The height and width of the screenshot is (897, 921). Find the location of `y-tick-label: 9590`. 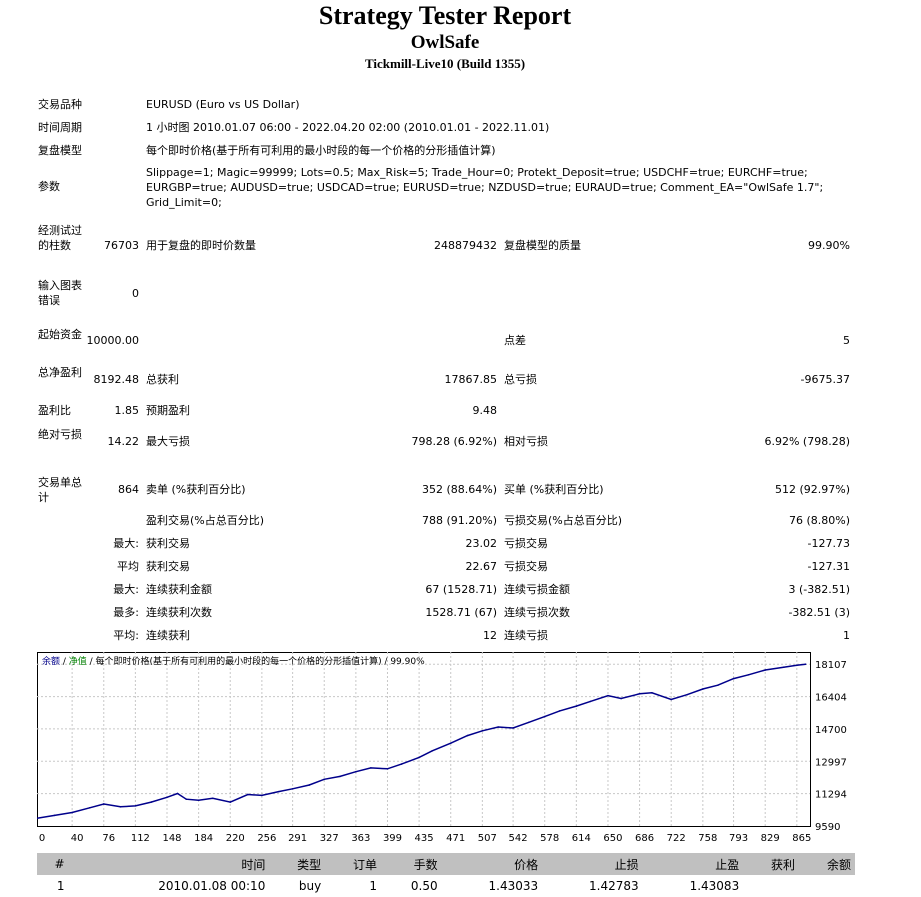

y-tick-label: 9590 is located at coordinates (827, 827).